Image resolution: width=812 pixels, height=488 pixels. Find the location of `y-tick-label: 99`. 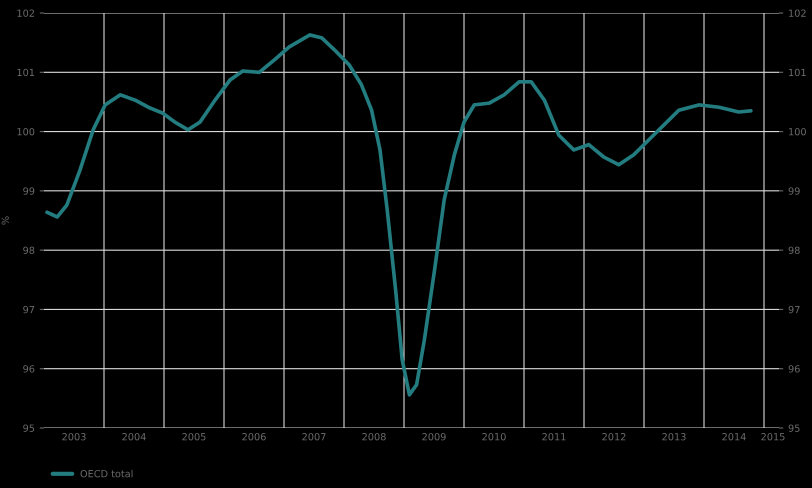

y-tick-label: 99 is located at coordinates (28, 191).